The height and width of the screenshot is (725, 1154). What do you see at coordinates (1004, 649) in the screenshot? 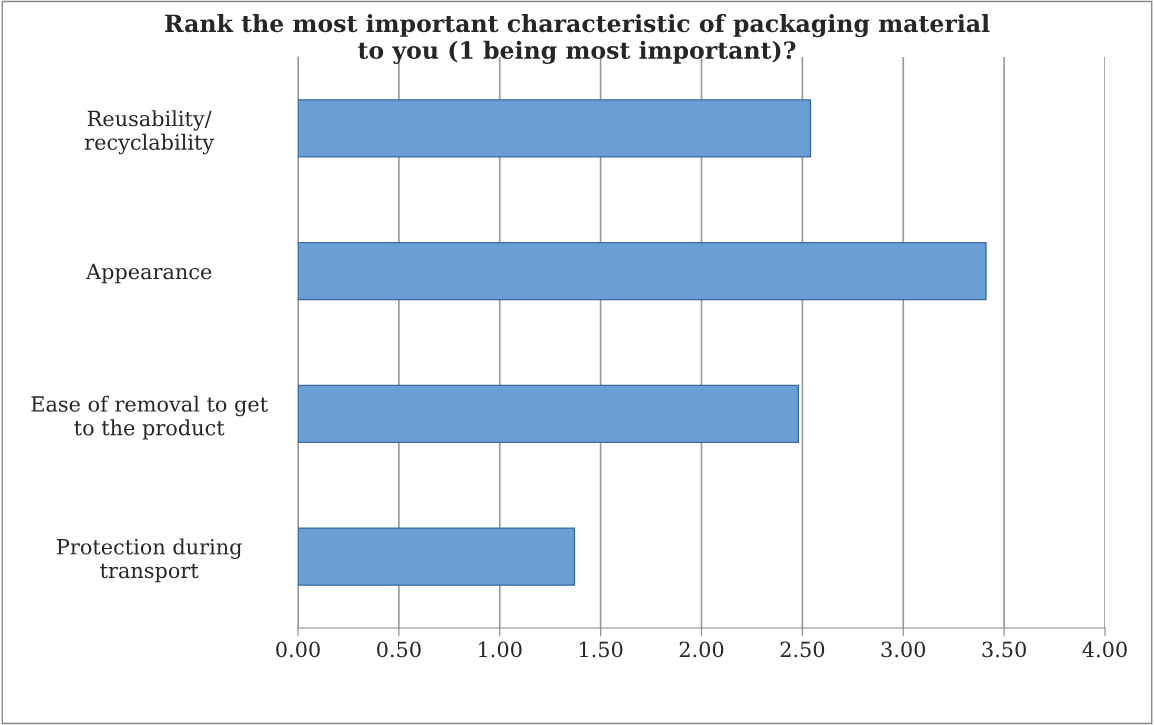
I see `x-tick-label: 3.50` at bounding box center [1004, 649].